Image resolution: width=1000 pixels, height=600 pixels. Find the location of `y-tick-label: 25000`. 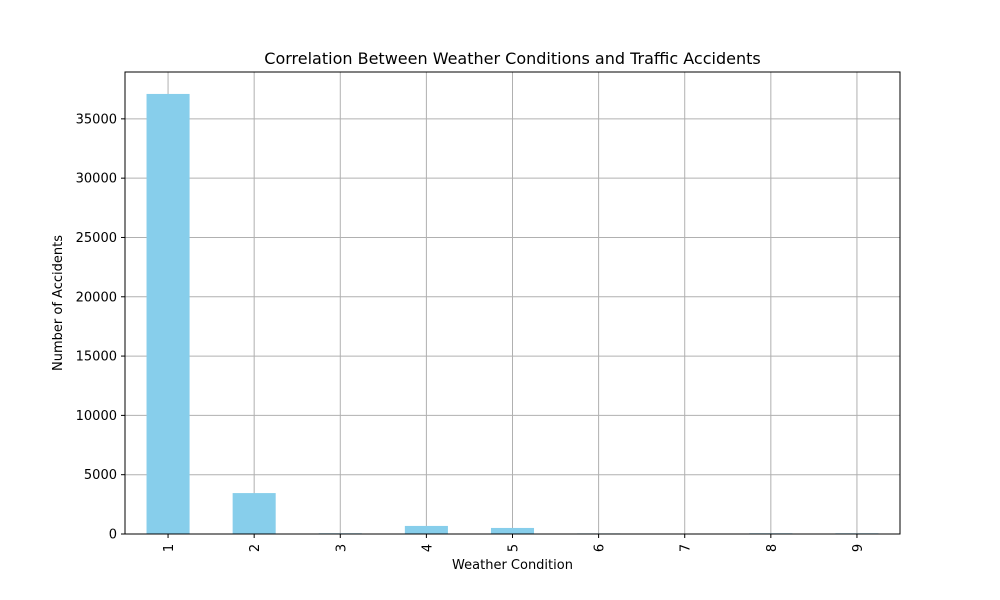

y-tick-label: 25000 is located at coordinates (96, 238).